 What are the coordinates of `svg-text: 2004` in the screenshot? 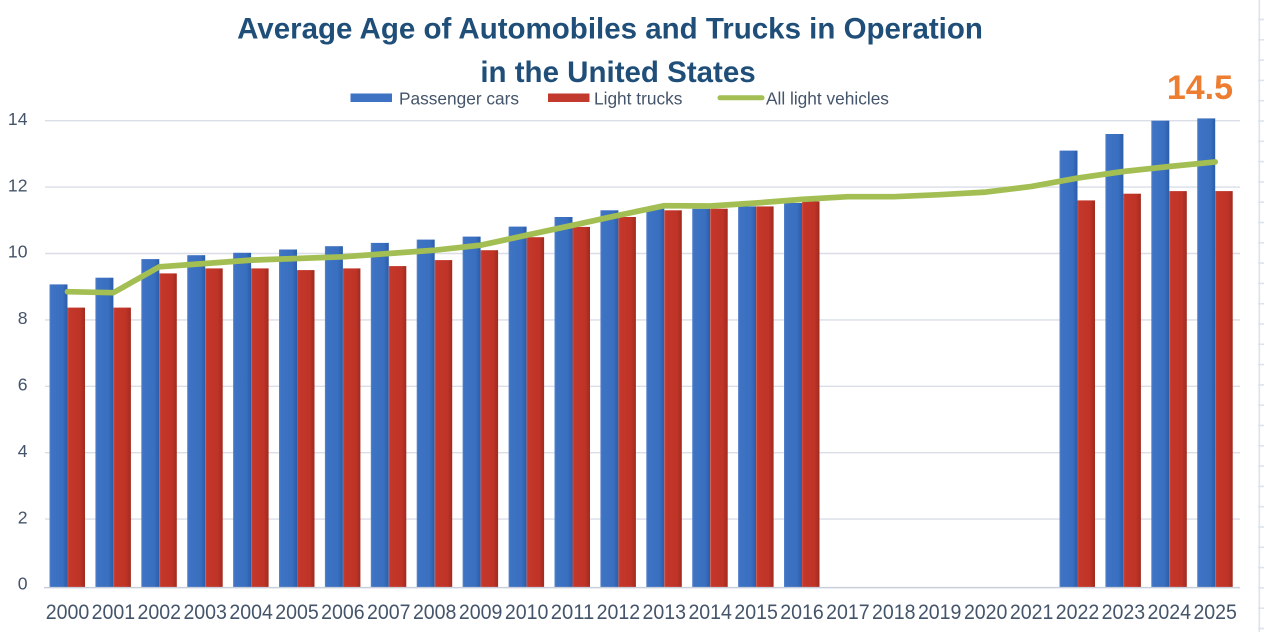 It's located at (251, 612).